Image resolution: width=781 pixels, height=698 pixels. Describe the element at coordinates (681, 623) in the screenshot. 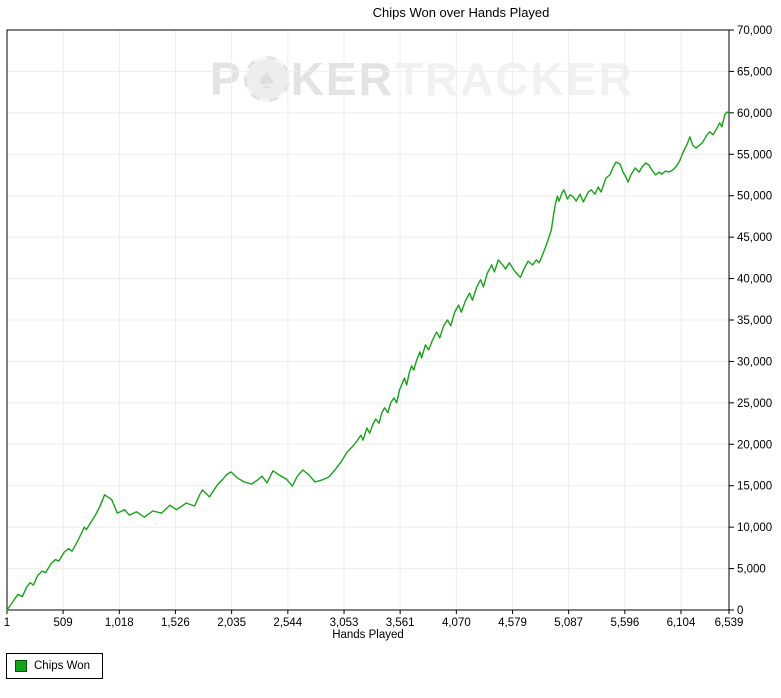

I see `svg-text: 6,104` at that location.